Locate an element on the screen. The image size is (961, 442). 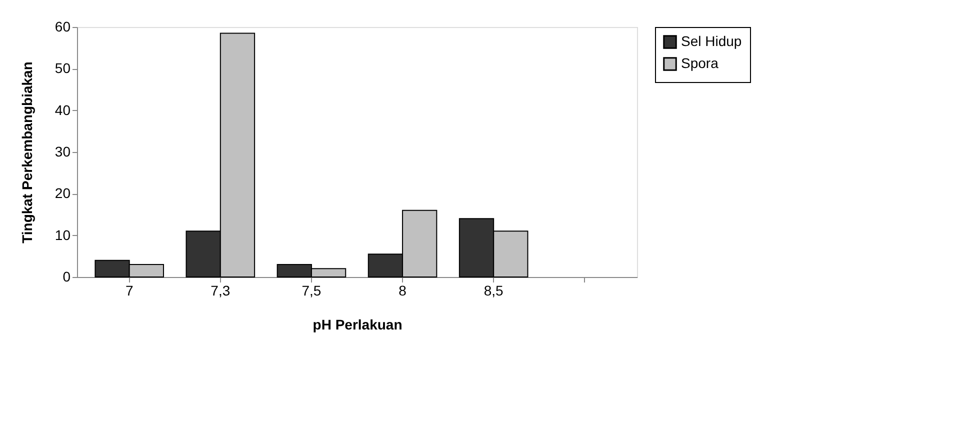
legend-label: Sel Hidup is located at coordinates (711, 41).